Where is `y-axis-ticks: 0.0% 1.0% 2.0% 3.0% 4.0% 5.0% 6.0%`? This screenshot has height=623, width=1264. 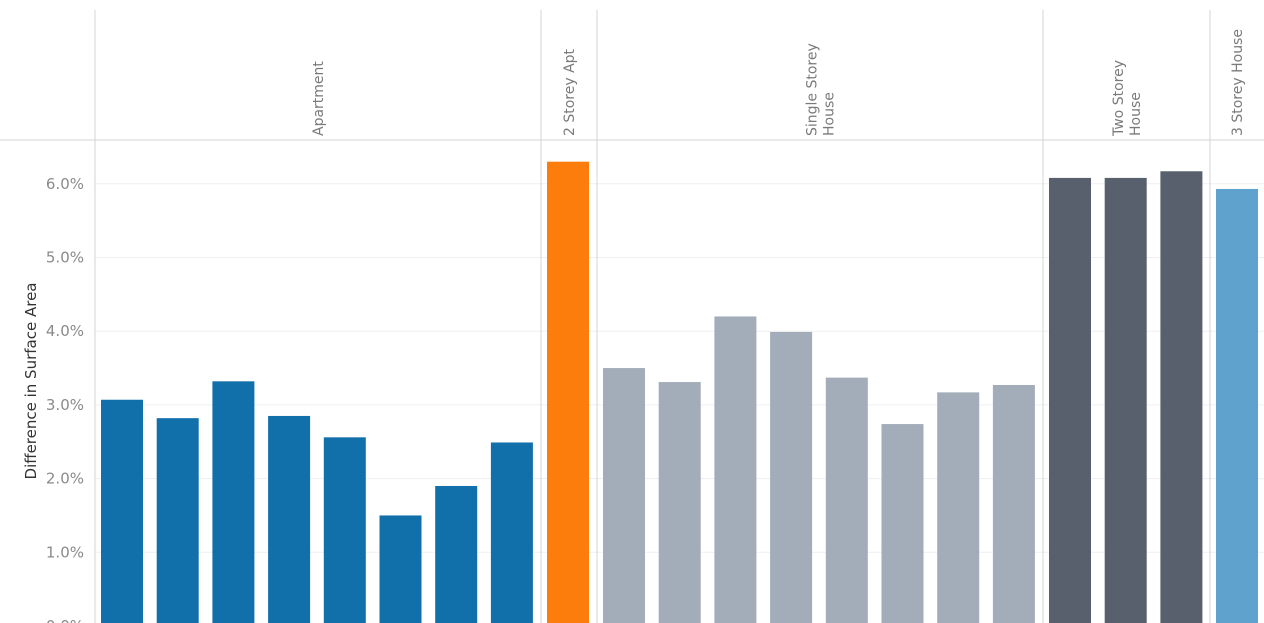 y-axis-ticks: 0.0% 1.0% 2.0% 3.0% 4.0% 5.0% 6.0% is located at coordinates (65, 399).